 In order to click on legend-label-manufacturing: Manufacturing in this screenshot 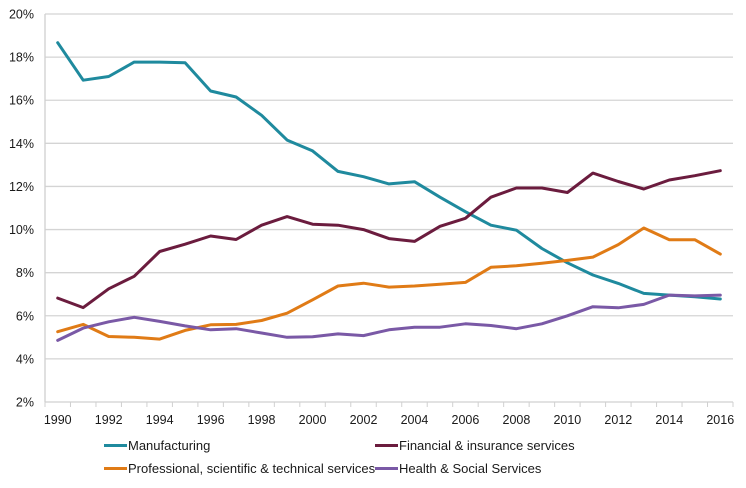, I will do `click(169, 445)`.